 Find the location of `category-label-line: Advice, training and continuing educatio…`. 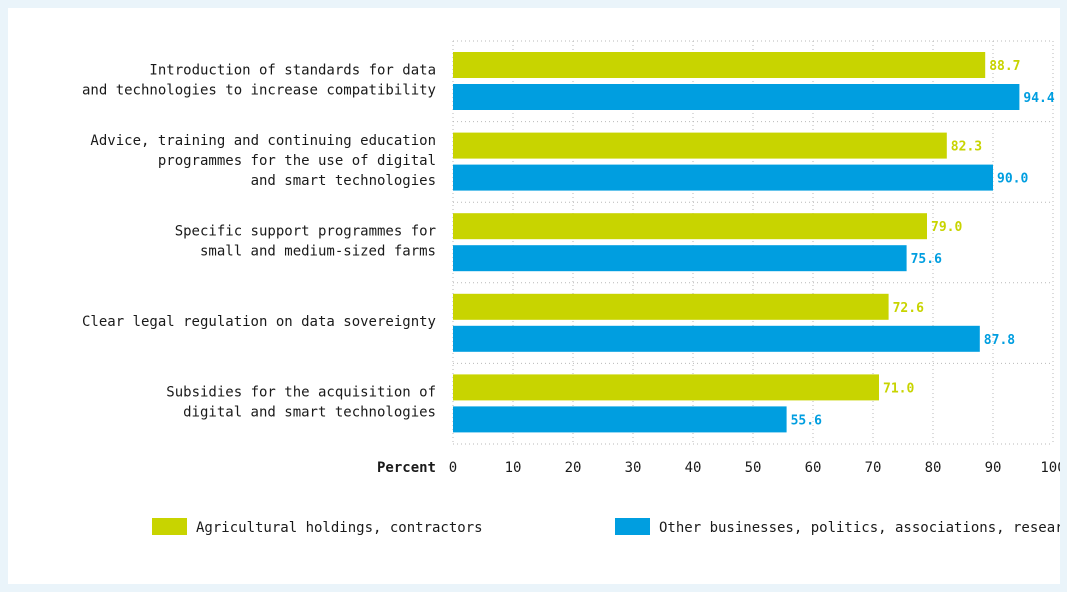

category-label-line: Advice, training and continuing educatio… is located at coordinates (263, 141).